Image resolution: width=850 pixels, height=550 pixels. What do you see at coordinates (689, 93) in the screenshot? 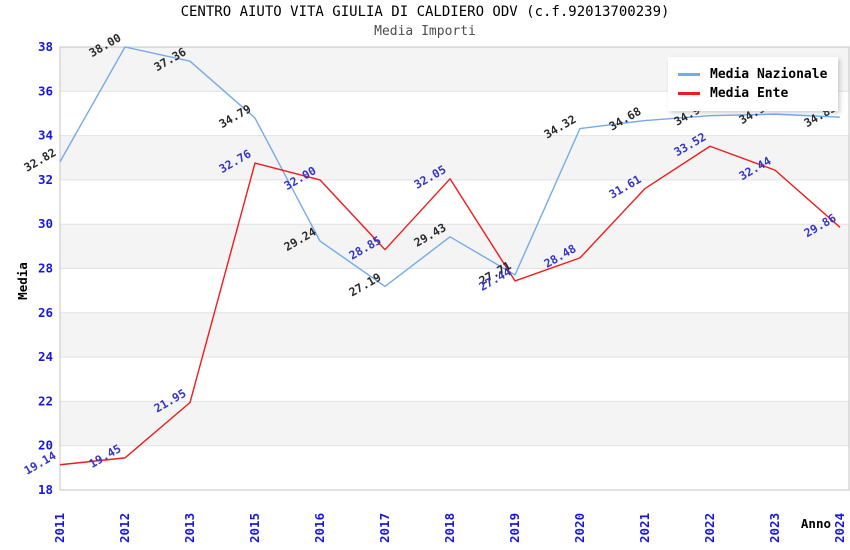
I see `media-ente-swatch-icon` at bounding box center [689, 93].